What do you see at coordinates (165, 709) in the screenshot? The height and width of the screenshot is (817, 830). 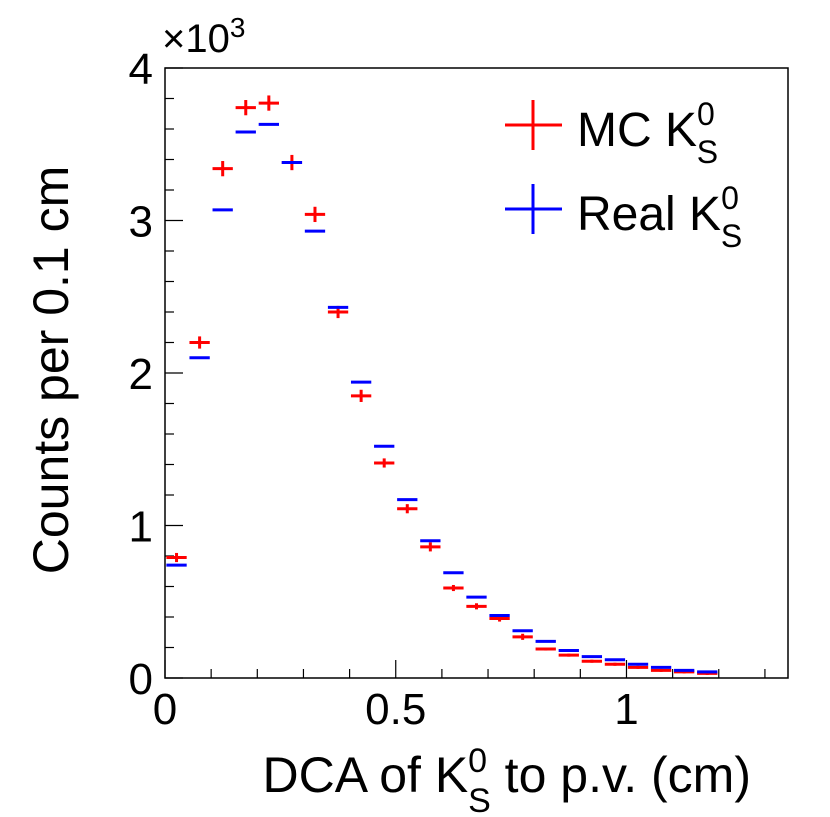 I see `x-tick-label: 0` at bounding box center [165, 709].